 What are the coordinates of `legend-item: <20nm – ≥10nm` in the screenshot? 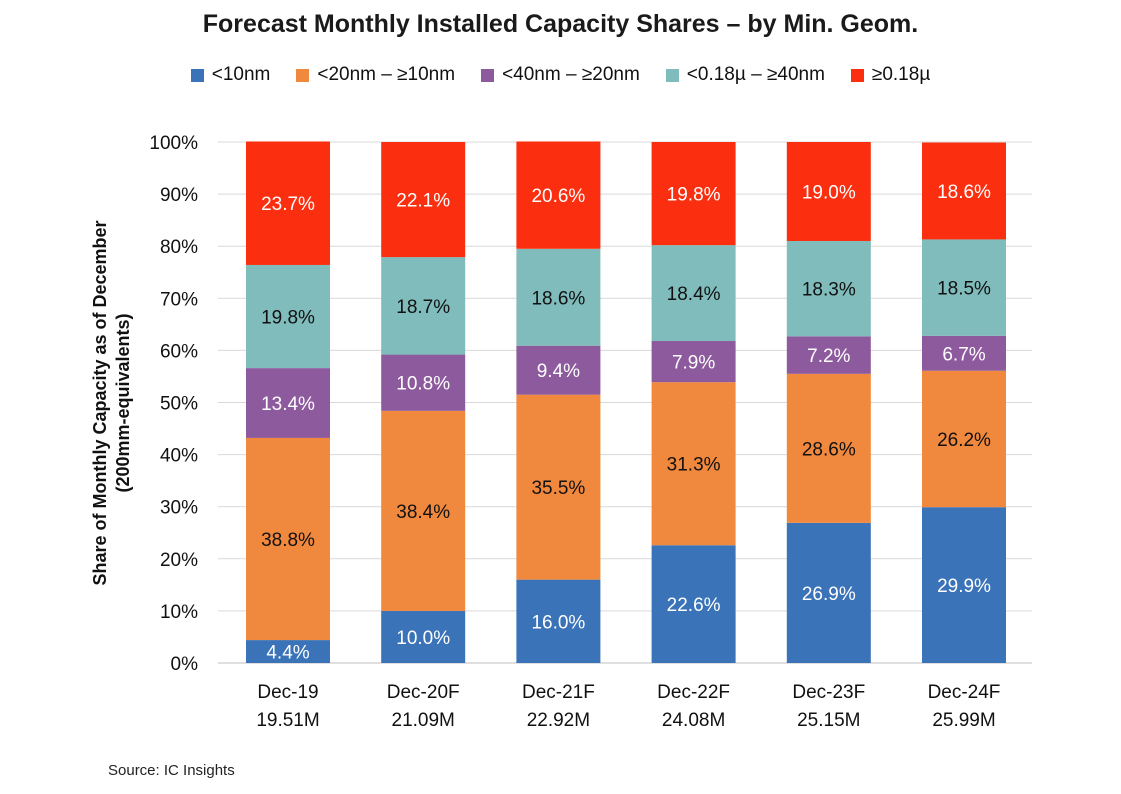 It's located at (375, 75).